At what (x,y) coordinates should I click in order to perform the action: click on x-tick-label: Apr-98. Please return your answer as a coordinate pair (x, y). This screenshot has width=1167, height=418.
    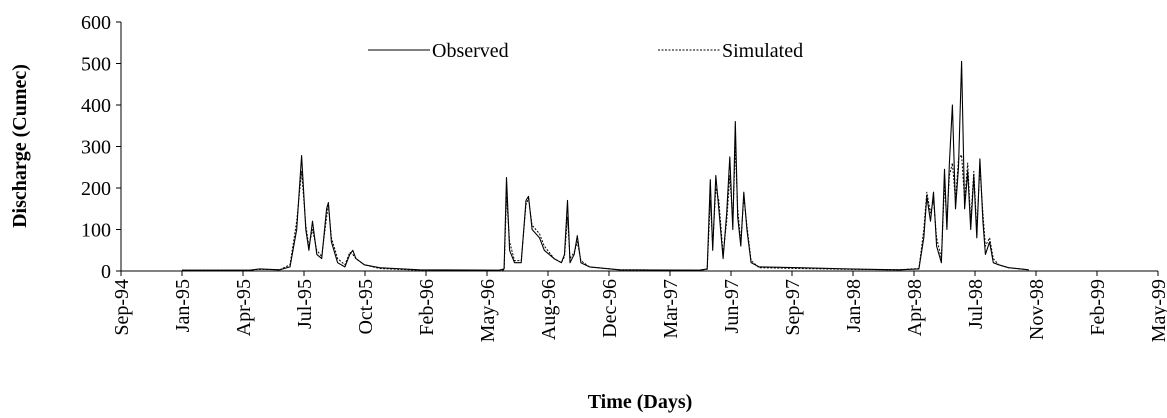
    Looking at the image, I should click on (915, 307).